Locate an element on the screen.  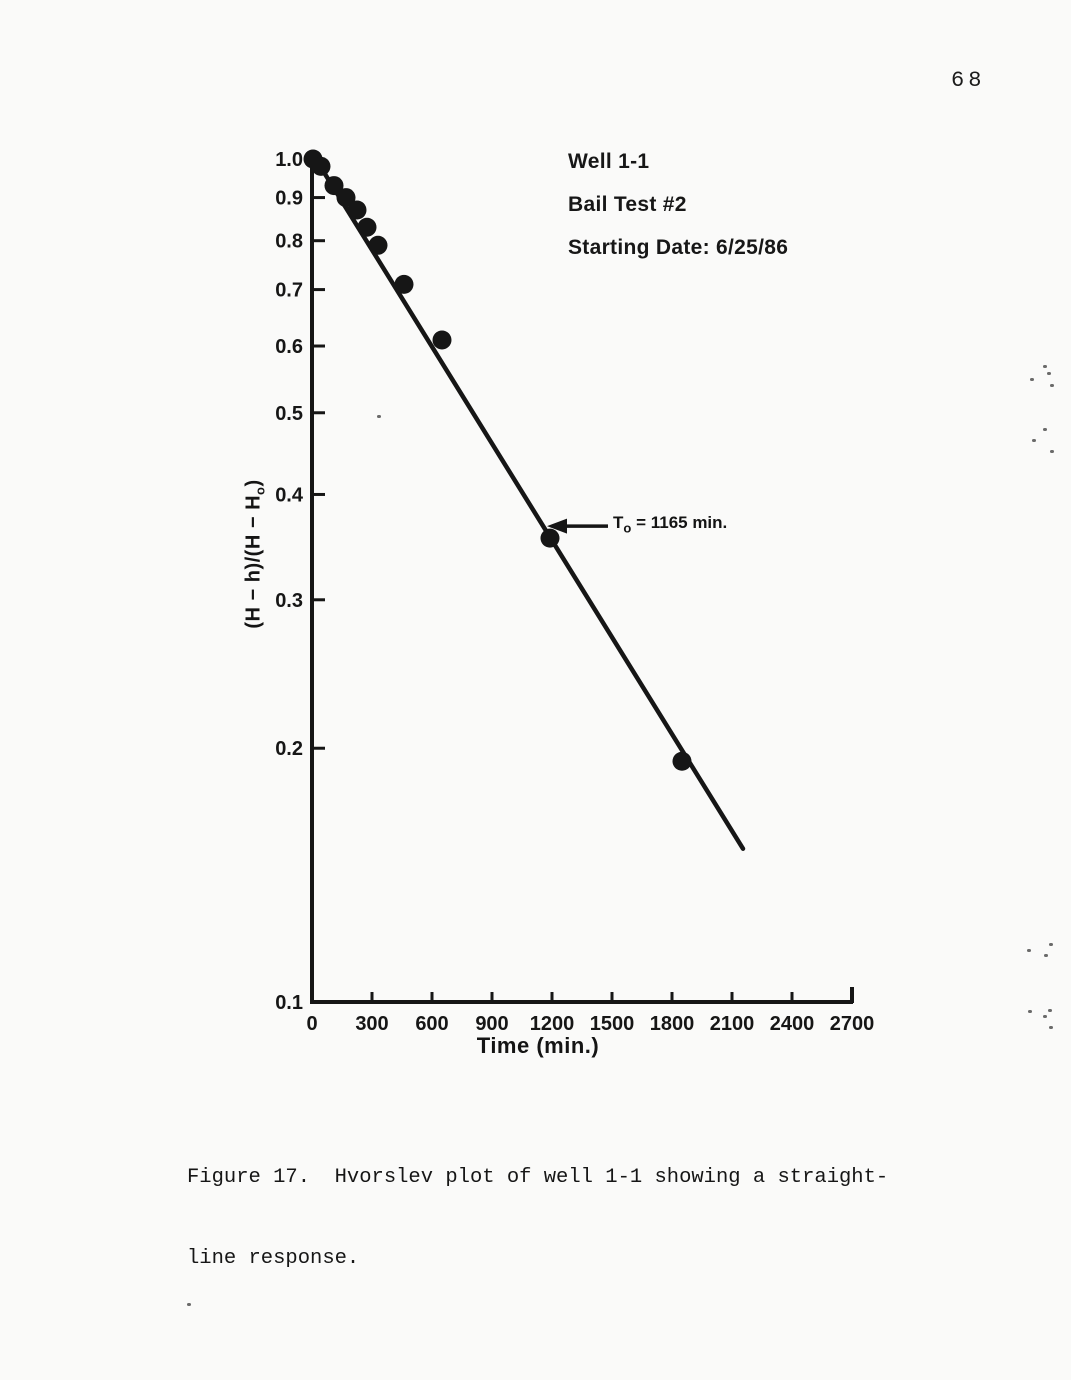
y-tick-label: 0.1 is located at coordinates (289, 1003).